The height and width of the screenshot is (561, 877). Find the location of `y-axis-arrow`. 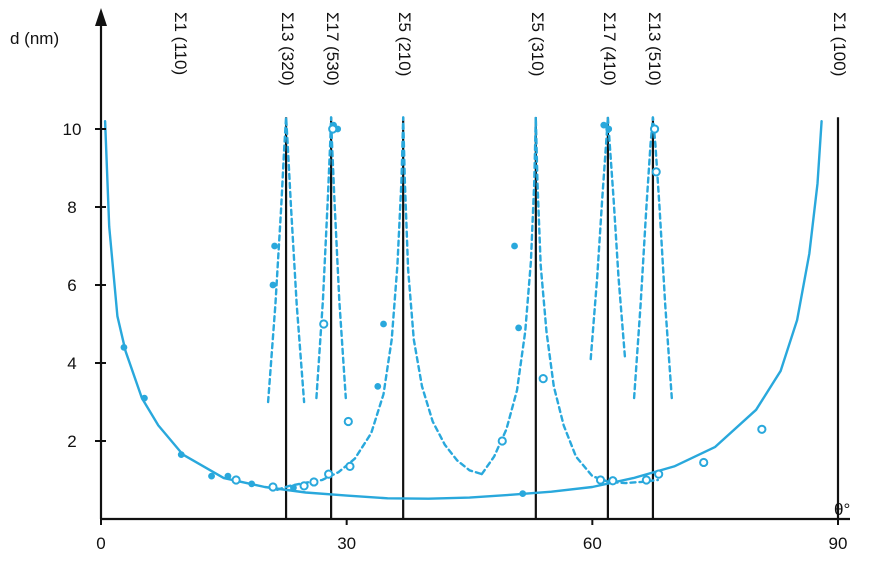

y-axis-arrow is located at coordinates (101, 17).